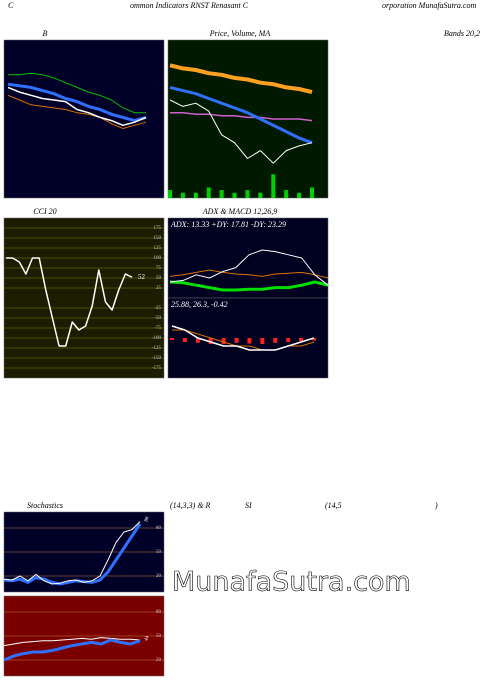 The width and height of the screenshot is (500, 680). I want to click on y-tick-label: 25, so click(159, 288).